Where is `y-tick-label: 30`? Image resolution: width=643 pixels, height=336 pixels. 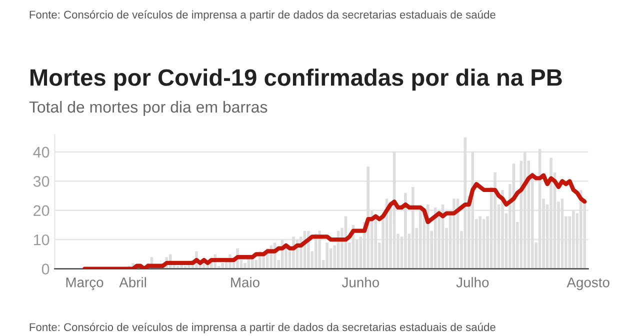
y-tick-label: 30 is located at coordinates (41, 181).